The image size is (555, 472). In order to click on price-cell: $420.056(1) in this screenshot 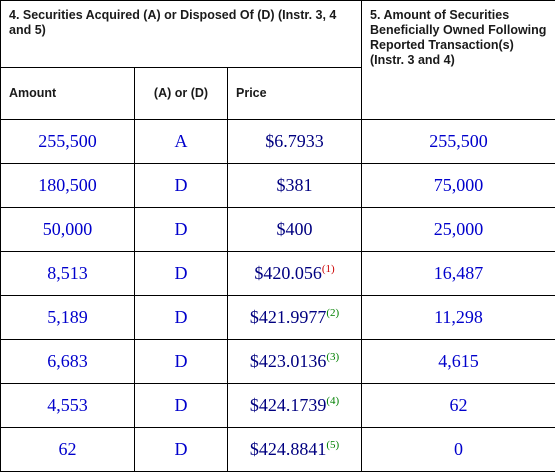, I will do `click(294, 273)`.